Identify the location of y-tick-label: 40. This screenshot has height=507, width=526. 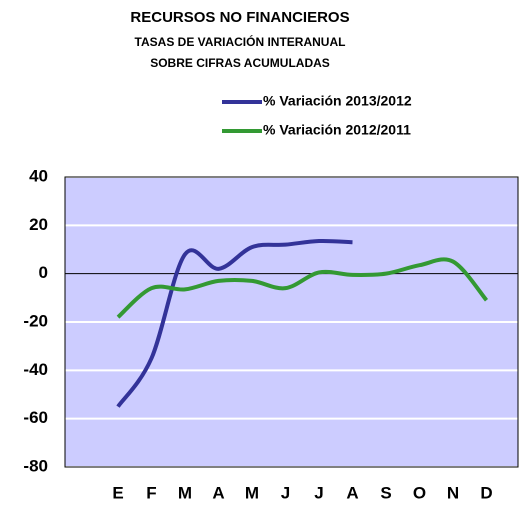
(38, 175).